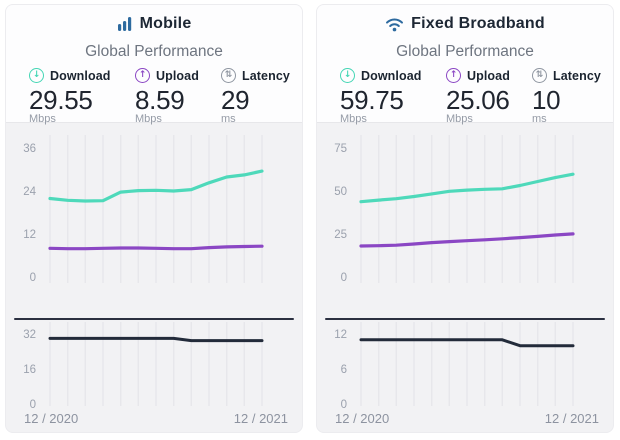 This screenshot has width=620, height=440. What do you see at coordinates (29, 335) in the screenshot?
I see `svg-text: 32` at bounding box center [29, 335].